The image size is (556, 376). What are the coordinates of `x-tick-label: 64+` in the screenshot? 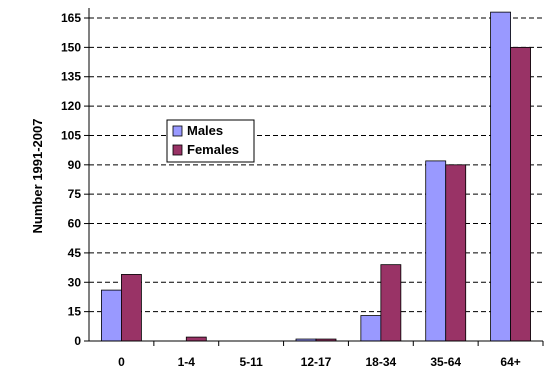 It's located at (510, 362).